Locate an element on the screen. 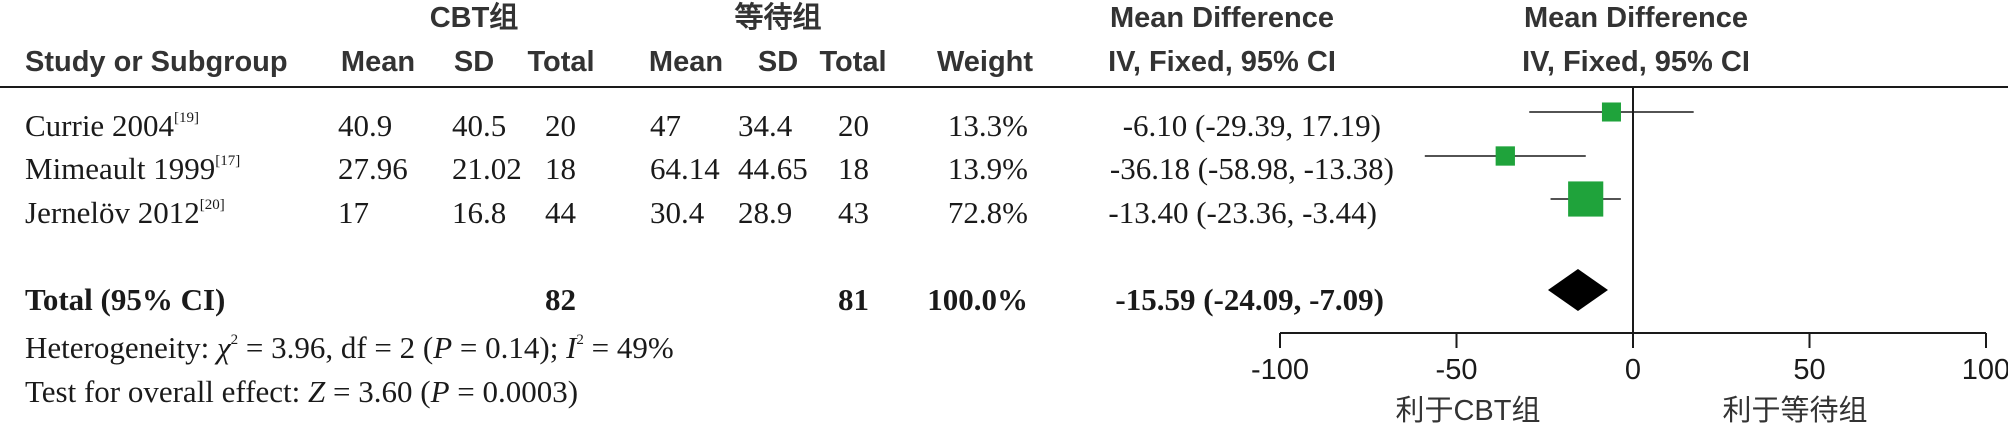  total2-cell: 18 is located at coordinates (853, 168).